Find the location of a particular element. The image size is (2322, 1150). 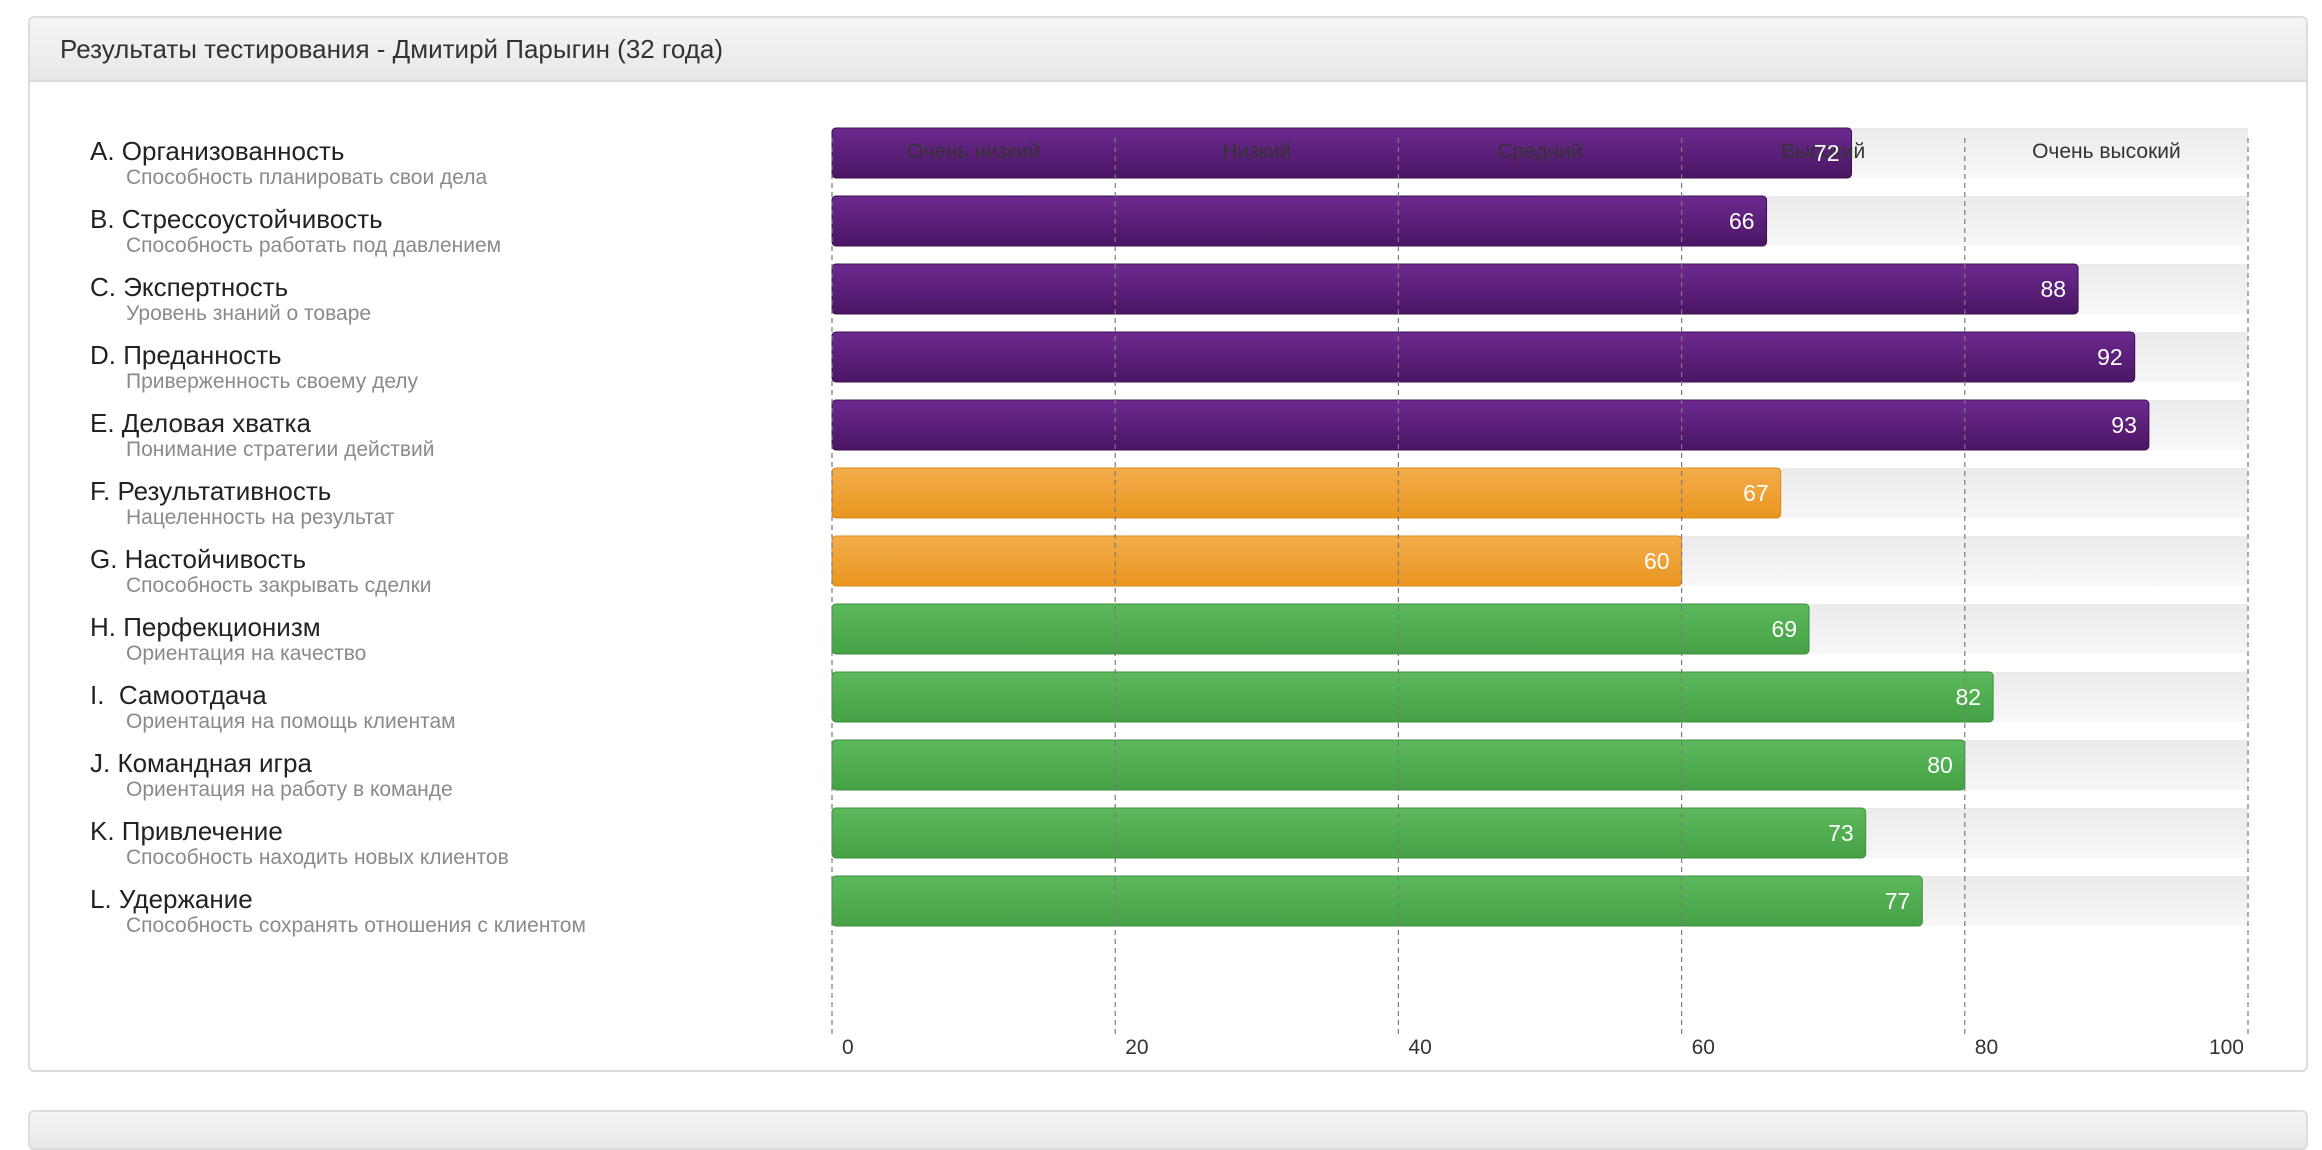

row-title: L. Удержание is located at coordinates (171, 899).